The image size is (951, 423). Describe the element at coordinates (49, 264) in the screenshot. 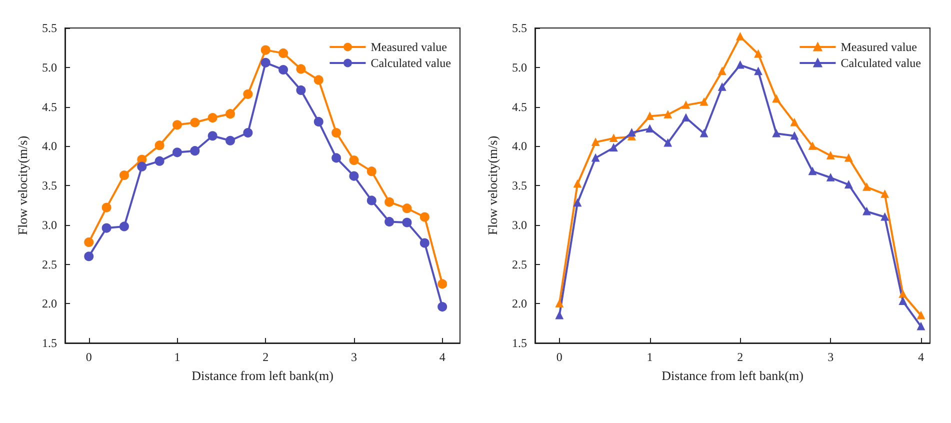

I see `y-tick-label: 2.5` at that location.